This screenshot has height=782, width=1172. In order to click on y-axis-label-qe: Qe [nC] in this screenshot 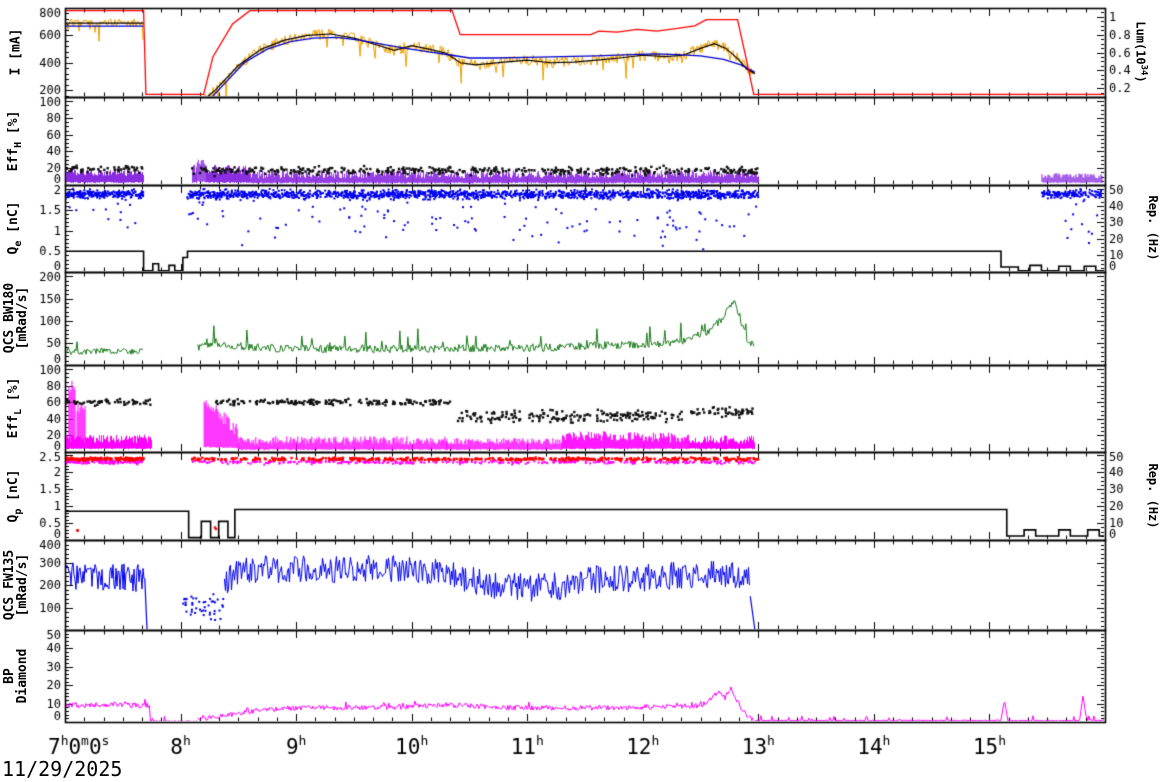, I will do `click(15, 228)`.